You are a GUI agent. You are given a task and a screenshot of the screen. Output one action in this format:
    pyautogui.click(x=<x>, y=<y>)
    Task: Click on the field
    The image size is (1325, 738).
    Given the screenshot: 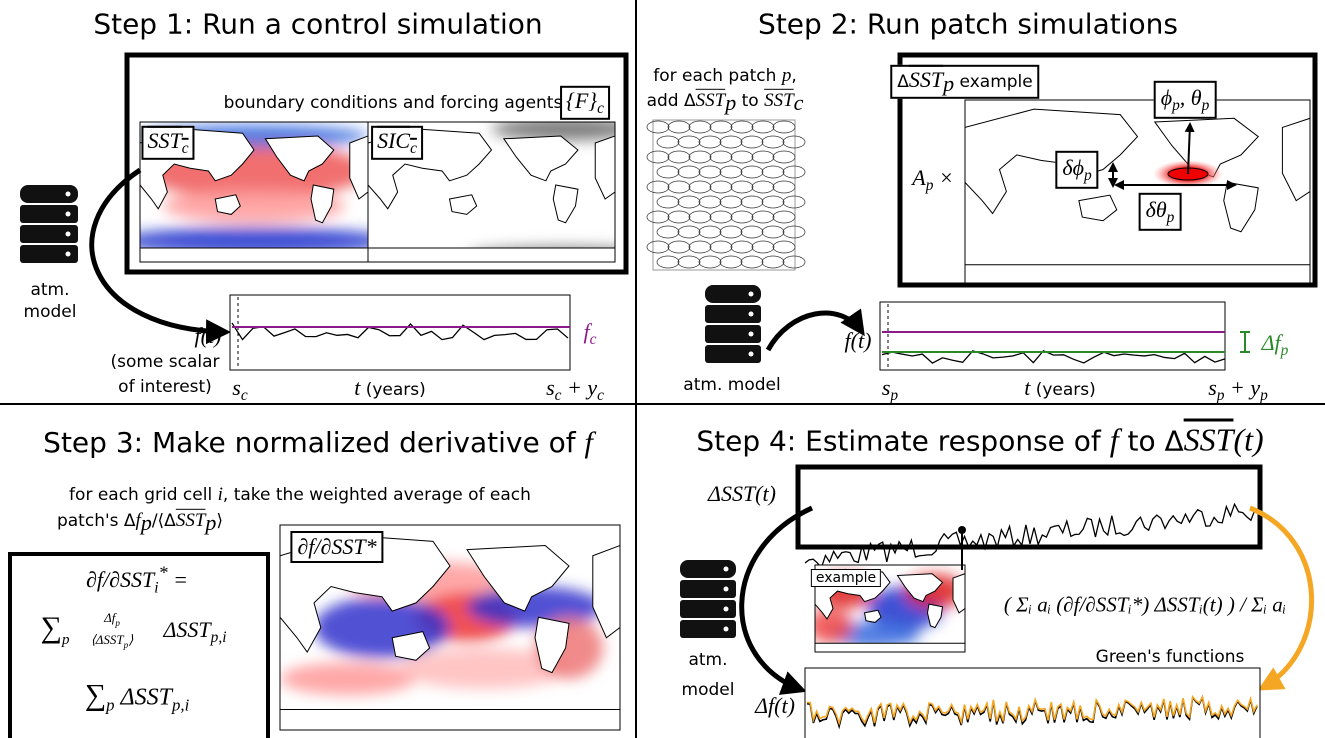 What is the action you would take?
    pyautogui.click(x=441, y=628)
    